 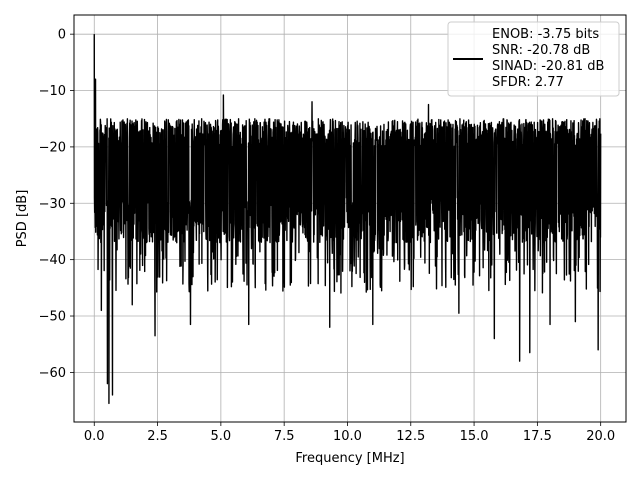 What do you see at coordinates (52, 147) in the screenshot?
I see `y-tick-label: −20` at bounding box center [52, 147].